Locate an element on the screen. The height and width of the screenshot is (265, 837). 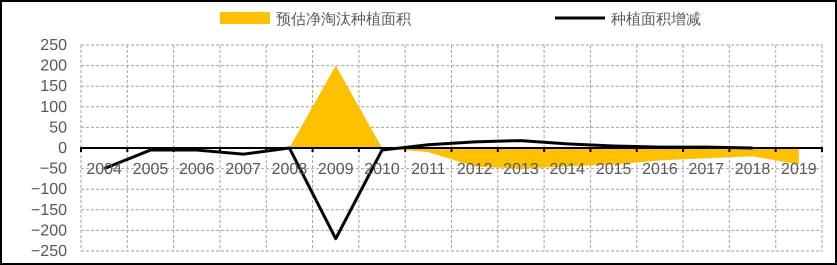
y-tick-label: −50 is located at coordinates (54, 169).